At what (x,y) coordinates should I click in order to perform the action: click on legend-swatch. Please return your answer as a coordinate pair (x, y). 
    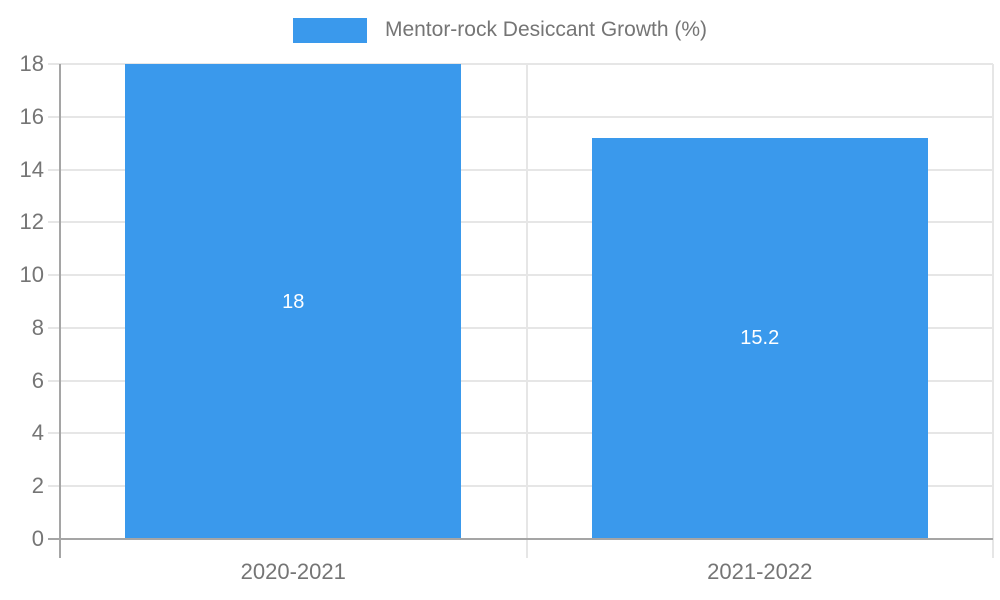
    Looking at the image, I should click on (329, 30).